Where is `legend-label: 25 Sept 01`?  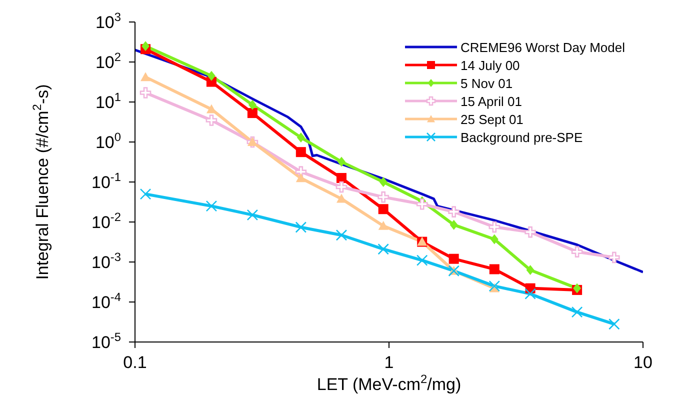 legend-label: 25 Sept 01 is located at coordinates (492, 119).